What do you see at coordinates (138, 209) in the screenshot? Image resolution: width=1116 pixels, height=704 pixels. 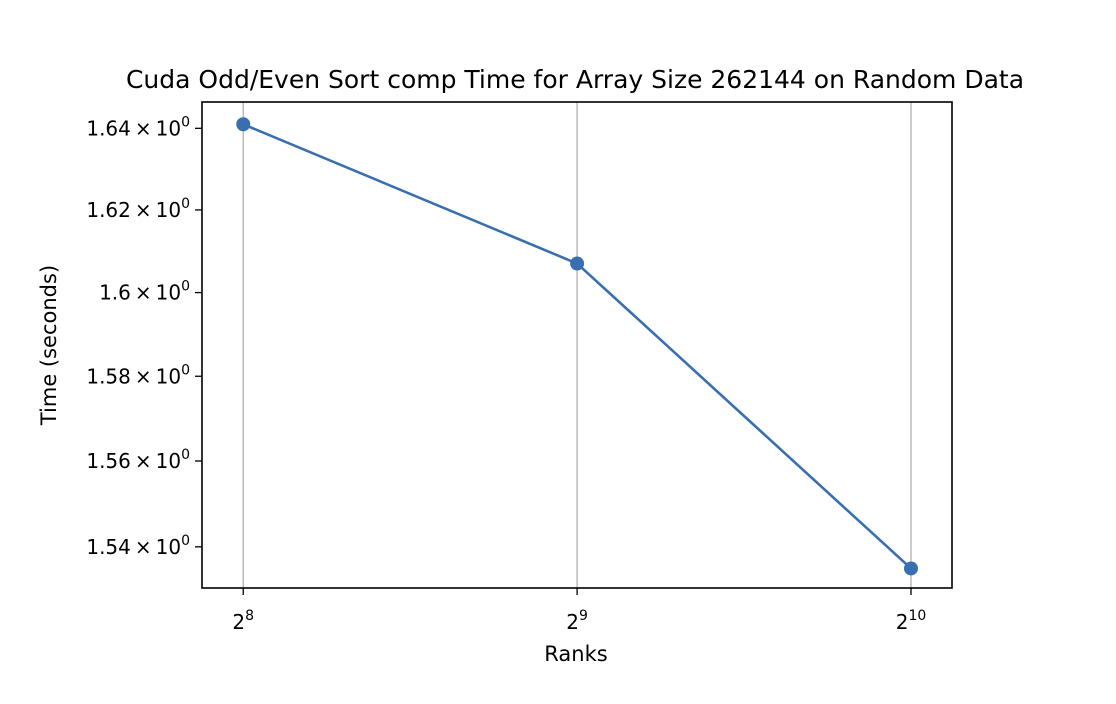 I see `y-tick-label: 1.62 × 100` at bounding box center [138, 209].